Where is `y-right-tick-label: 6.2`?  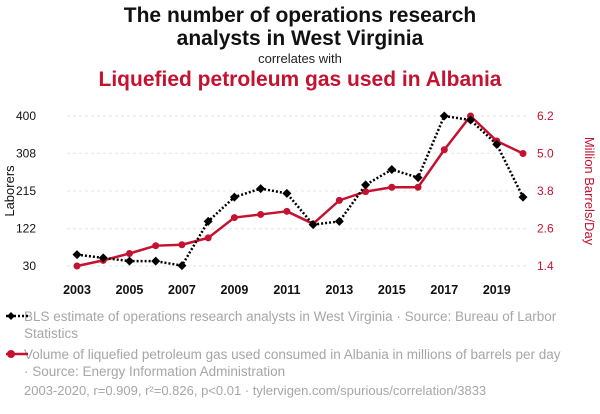 y-right-tick-label: 6.2 is located at coordinates (545, 116).